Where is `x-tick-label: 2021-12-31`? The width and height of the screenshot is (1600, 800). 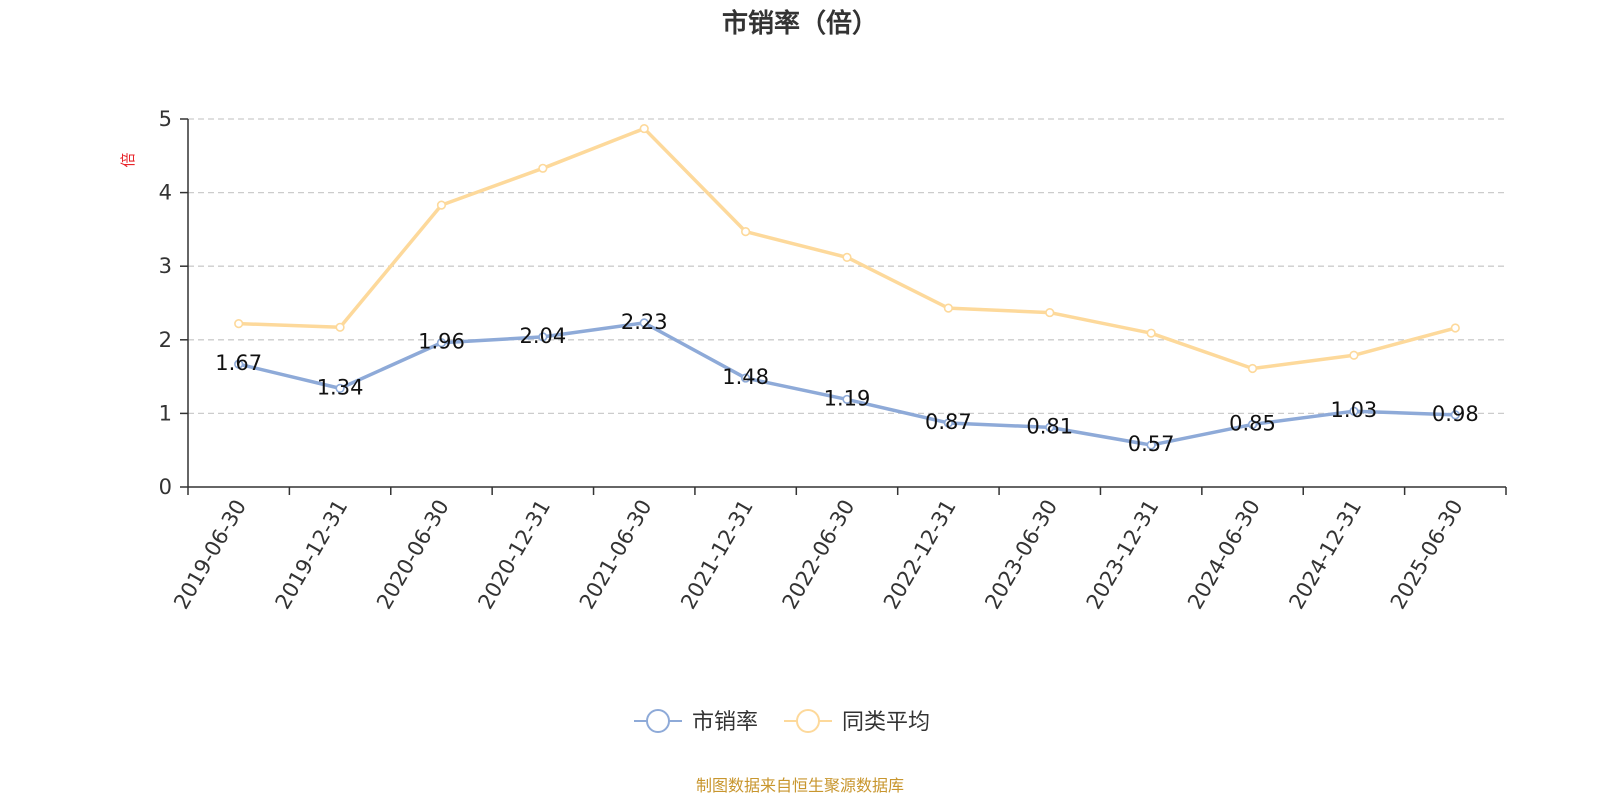
x-tick-label: 2021-12-31 is located at coordinates (717, 555).